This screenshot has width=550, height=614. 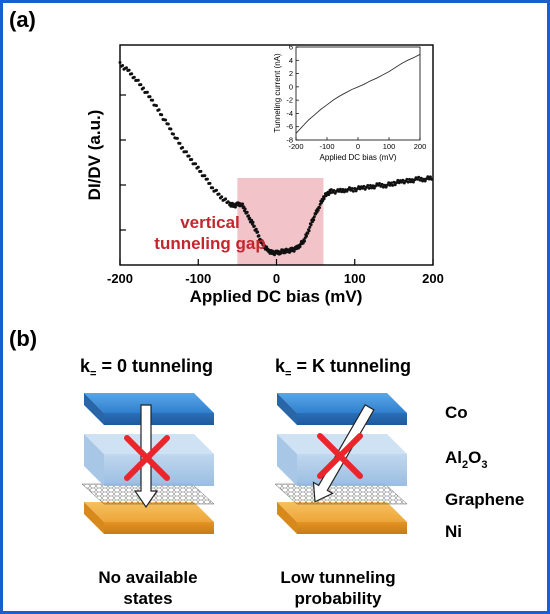 What do you see at coordinates (287, 409) in the screenshot?
I see `right-co-side` at bounding box center [287, 409].